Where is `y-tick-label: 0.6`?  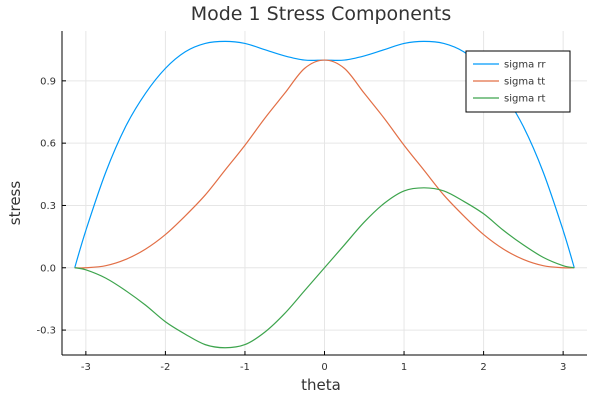 y-tick-label: 0.6 is located at coordinates (48, 144).